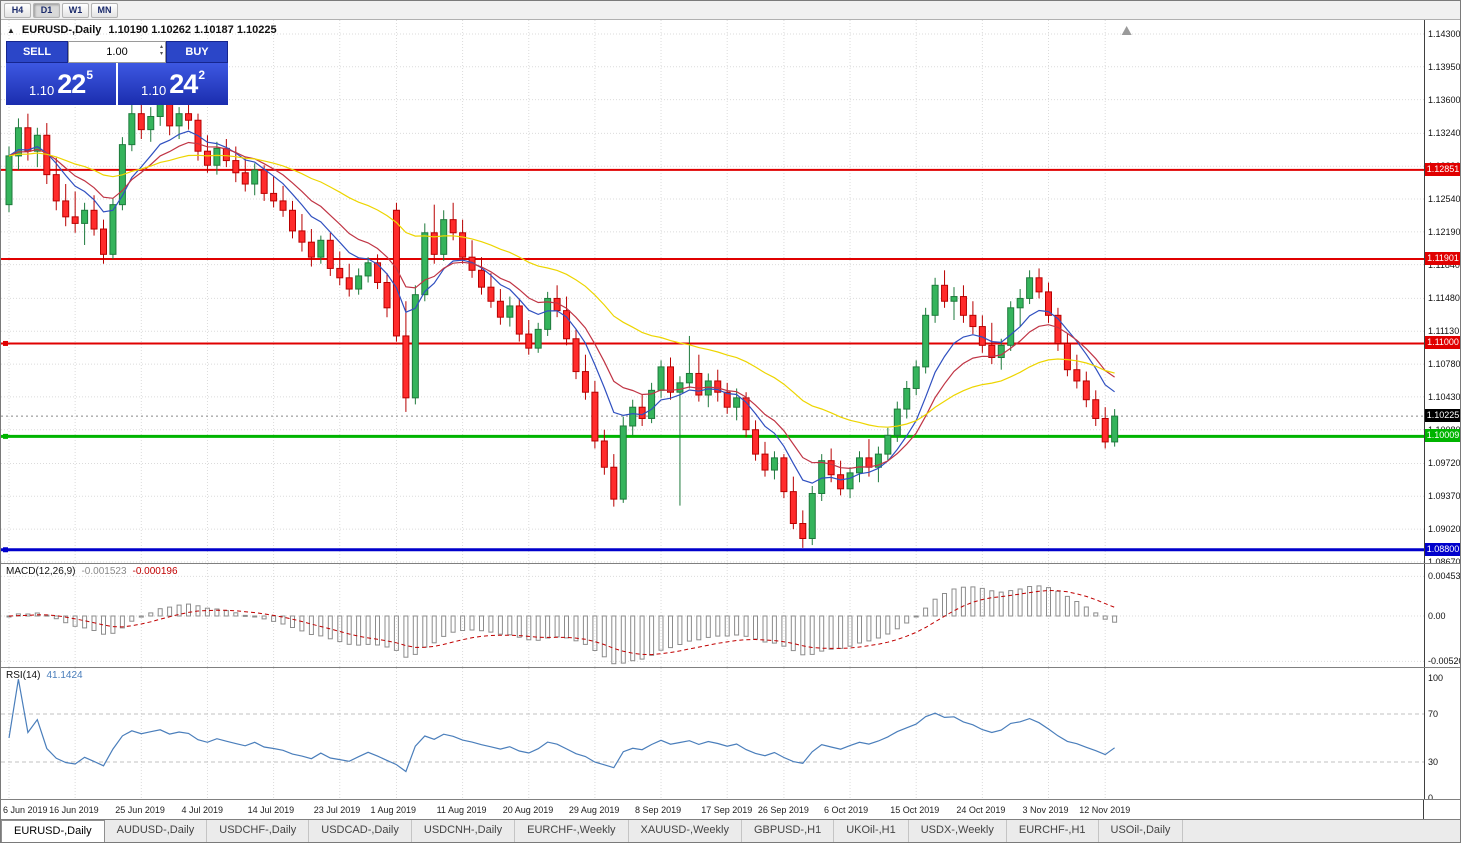 This screenshot has height=843, width=1461. I want to click on rsi-label: RSI(14) 41.1424, so click(44, 675).